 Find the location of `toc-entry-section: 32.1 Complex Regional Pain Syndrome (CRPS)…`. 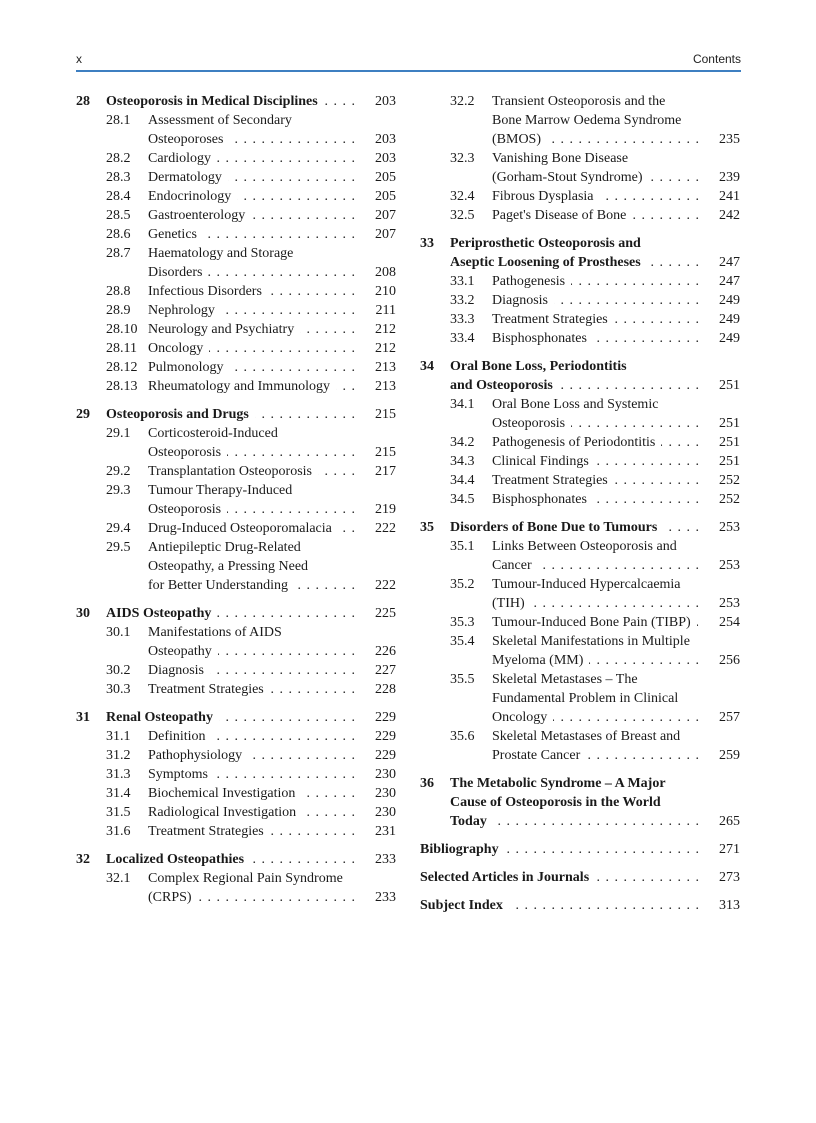

toc-entry-section: 32.1 Complex Regional Pain Syndrome (CRPS)… is located at coordinates (236, 888).